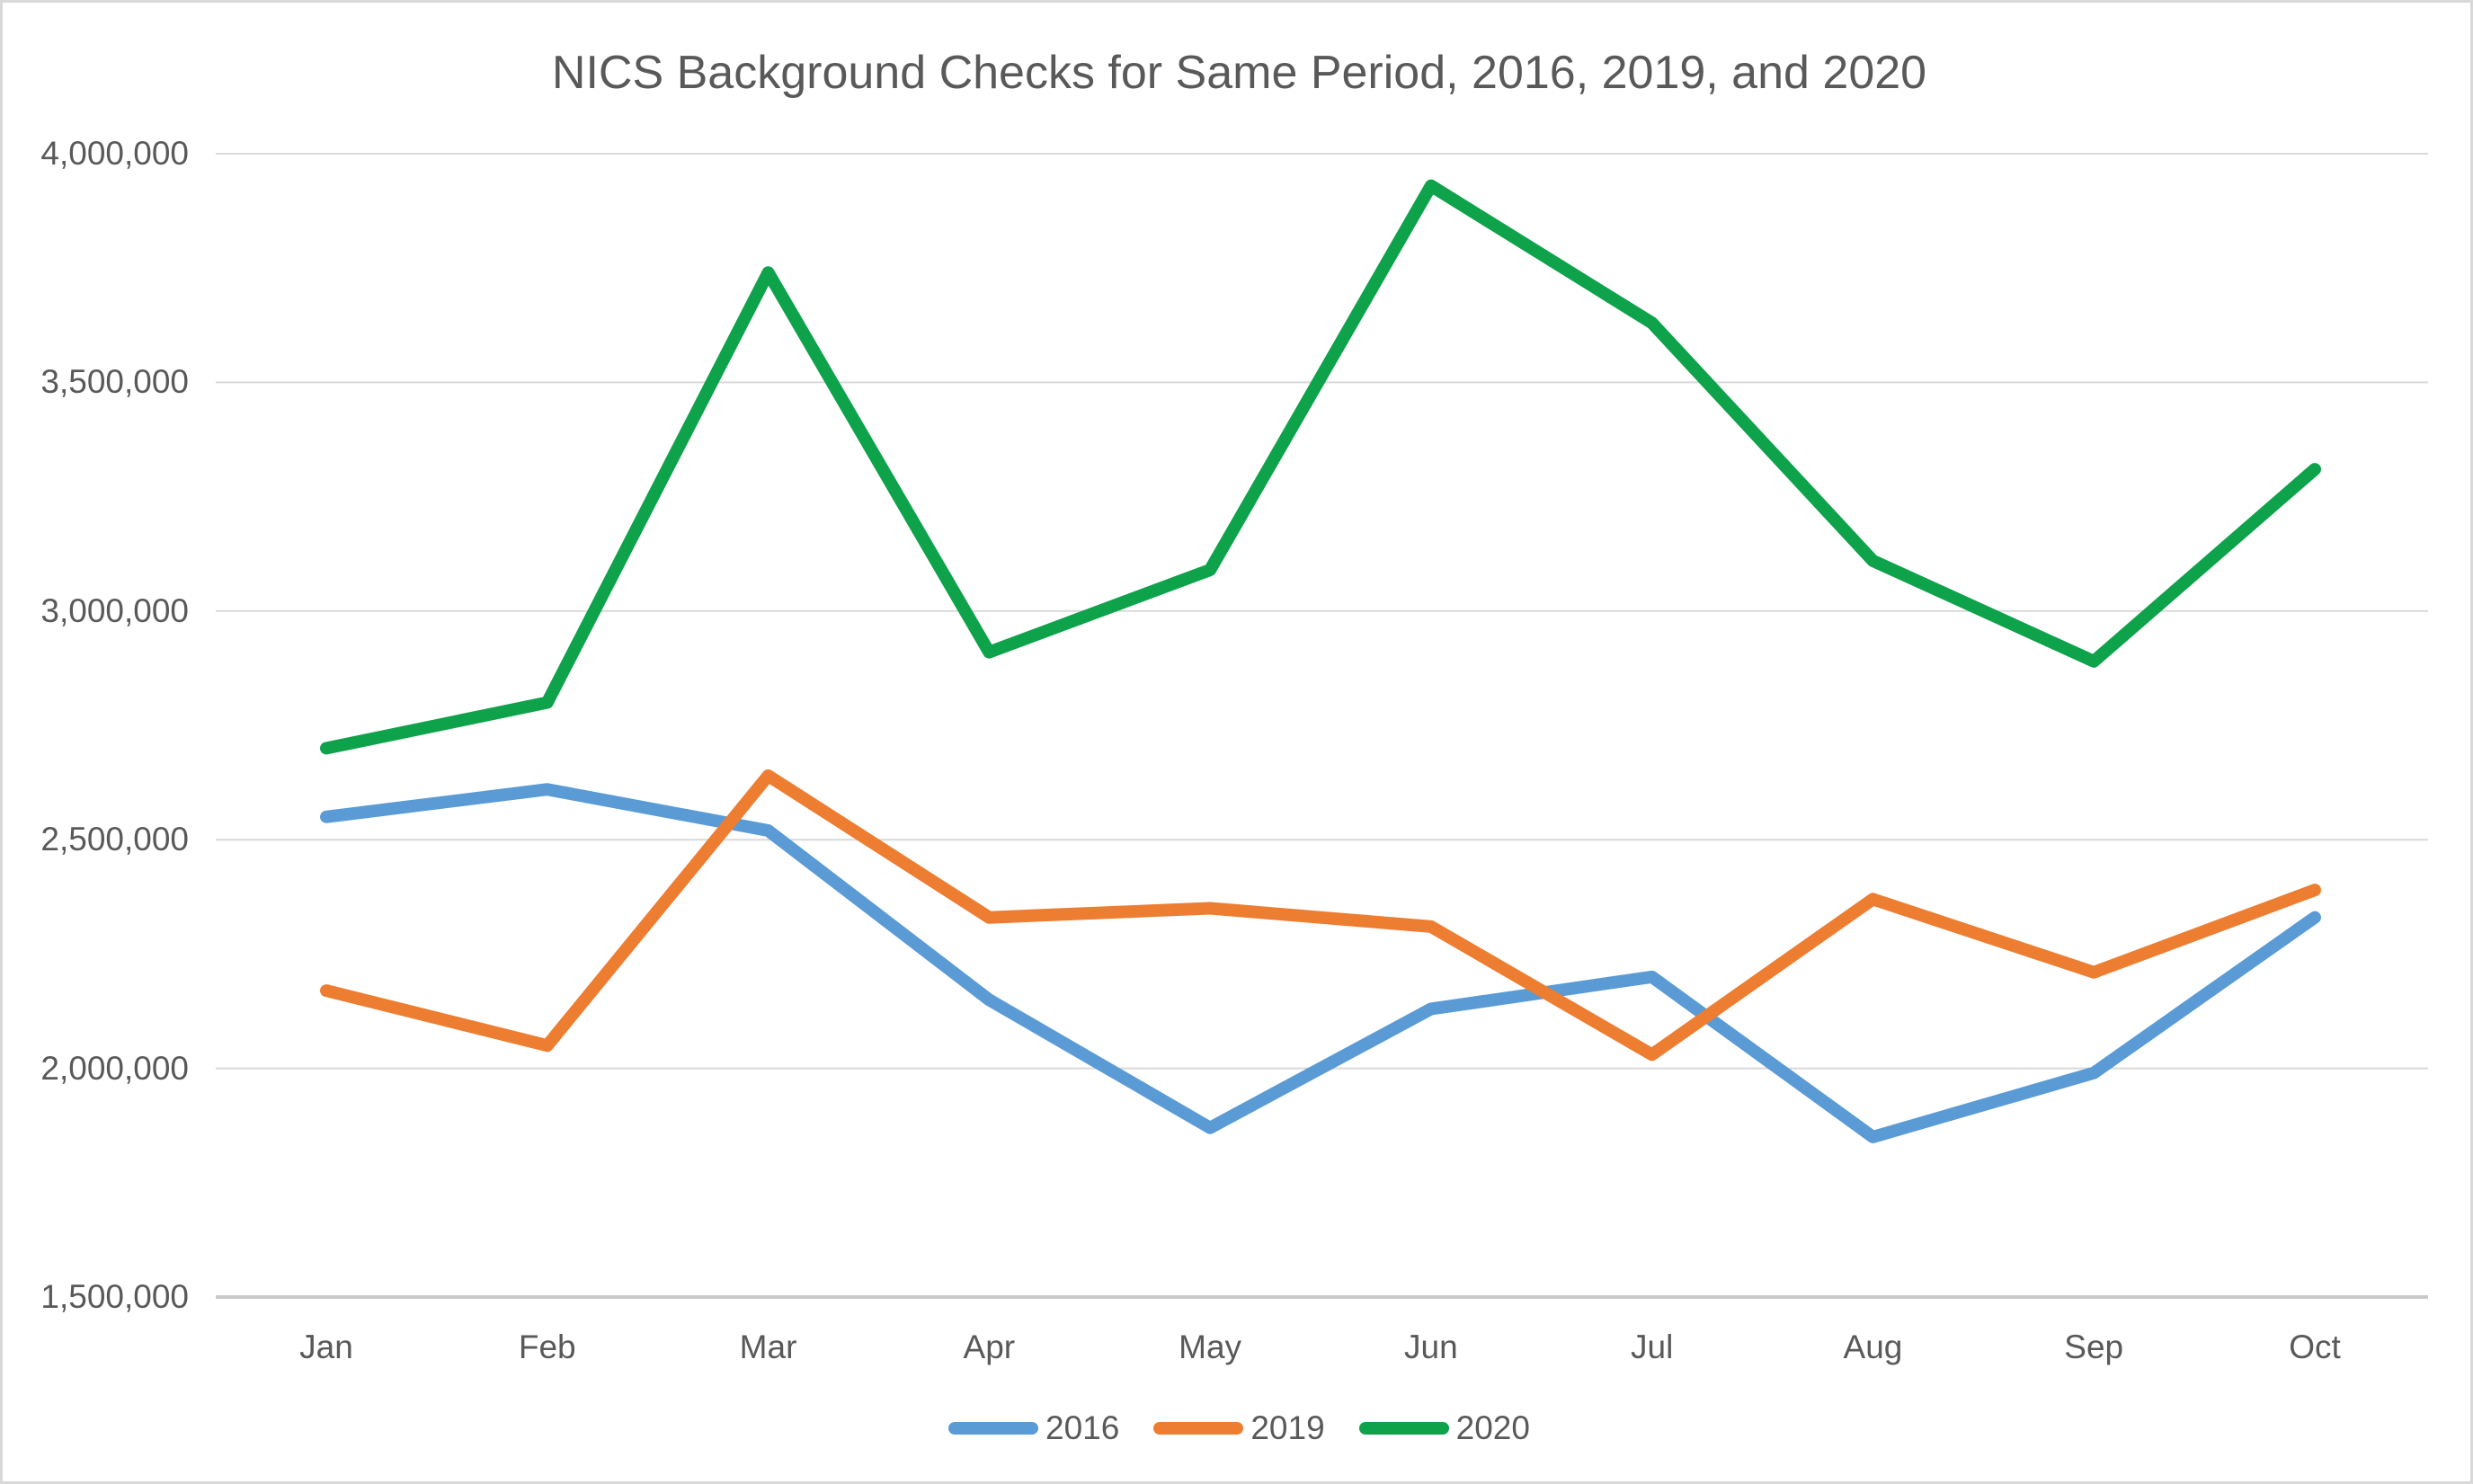 The image size is (2473, 1484). What do you see at coordinates (1198, 1428) in the screenshot?
I see `legend-swatch-2019` at bounding box center [1198, 1428].